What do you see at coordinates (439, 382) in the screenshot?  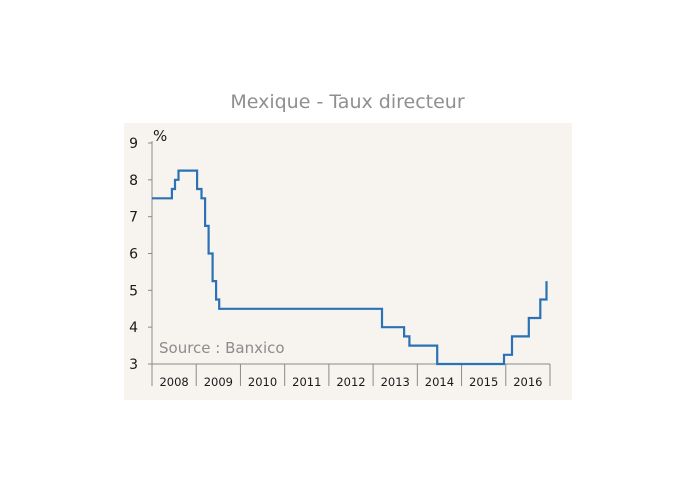 I see `x-tick-label: 2014` at bounding box center [439, 382].